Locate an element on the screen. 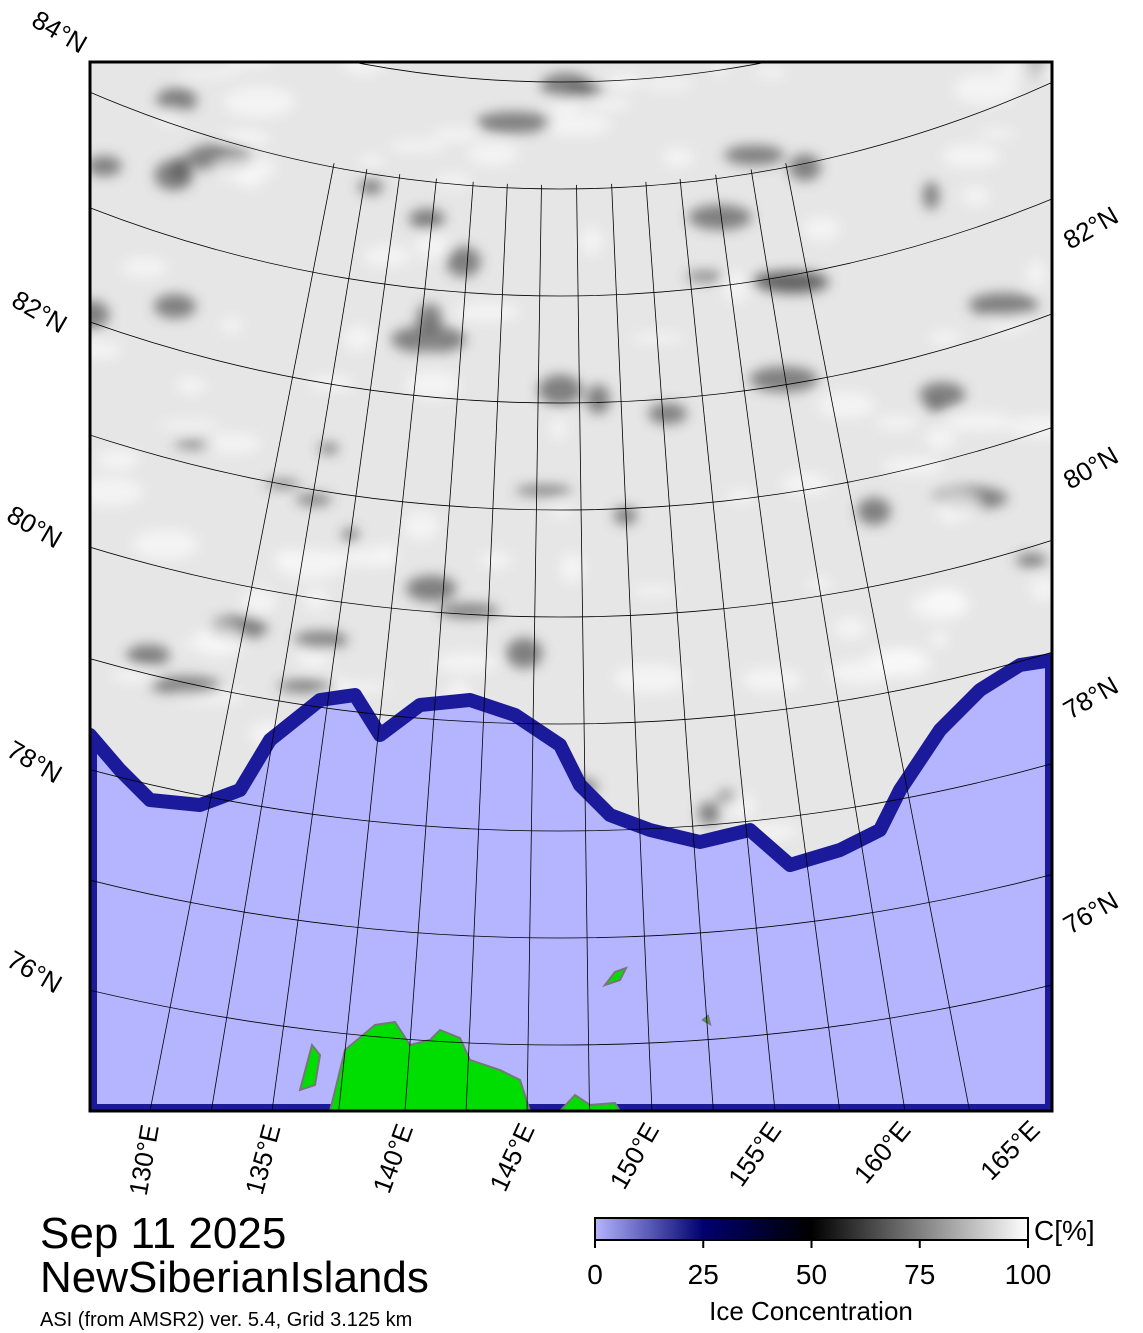 Image resolution: width=1143 pixels, height=1333 pixels. latitude-label: 80°N is located at coordinates (1090, 467).